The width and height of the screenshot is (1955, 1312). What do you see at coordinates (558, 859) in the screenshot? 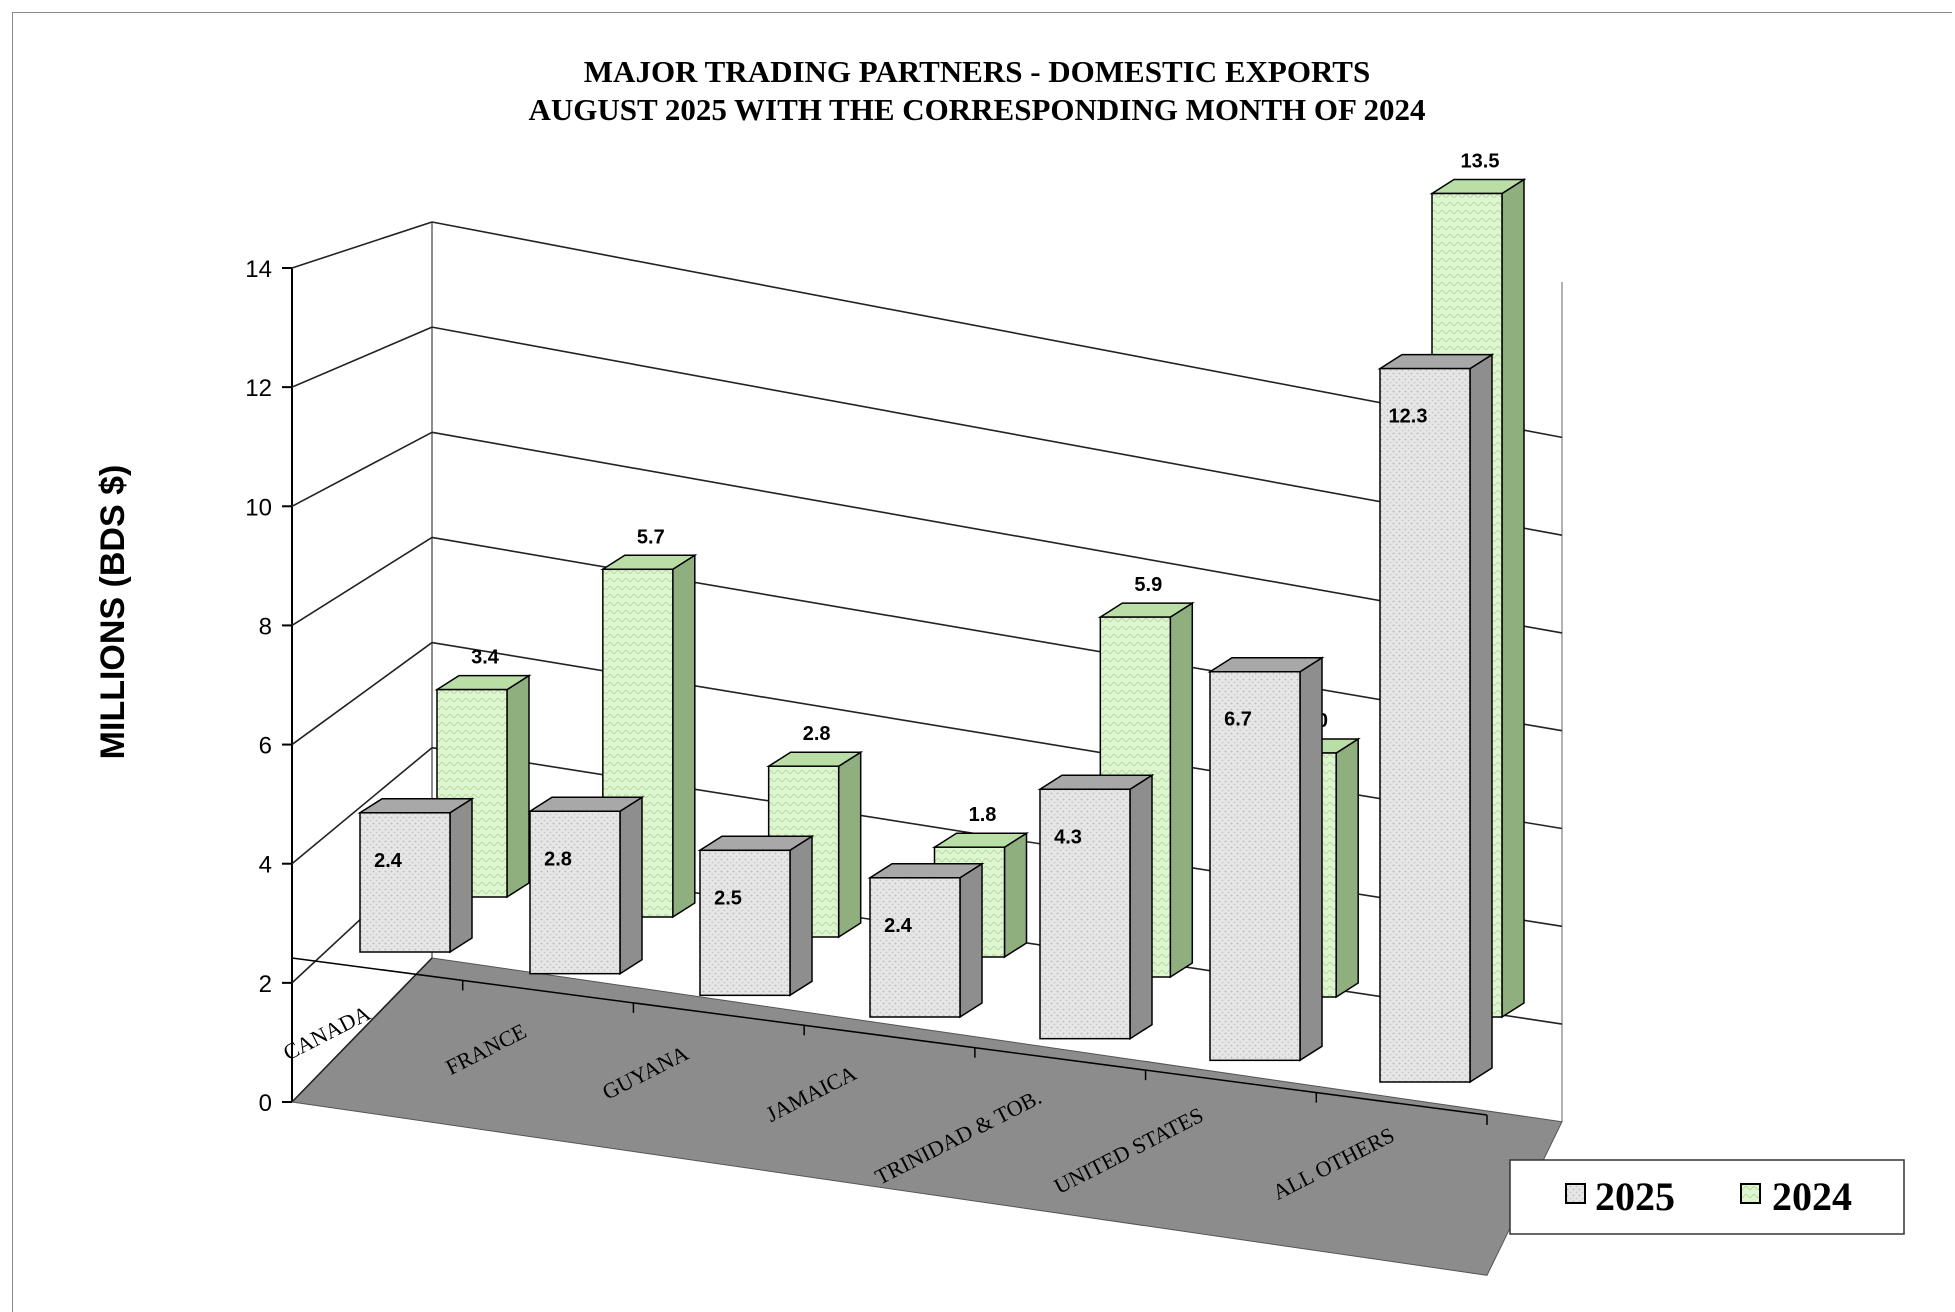
I see `data-label-2025: 2.8` at bounding box center [558, 859].